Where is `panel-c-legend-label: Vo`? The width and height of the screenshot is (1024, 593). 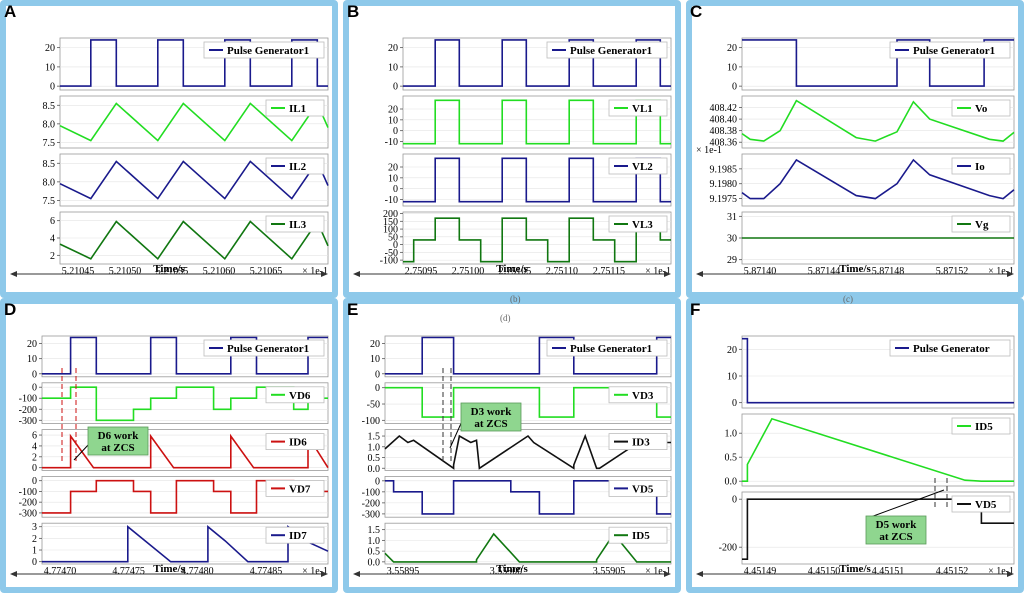 panel-c-legend-label: Vo is located at coordinates (981, 109).